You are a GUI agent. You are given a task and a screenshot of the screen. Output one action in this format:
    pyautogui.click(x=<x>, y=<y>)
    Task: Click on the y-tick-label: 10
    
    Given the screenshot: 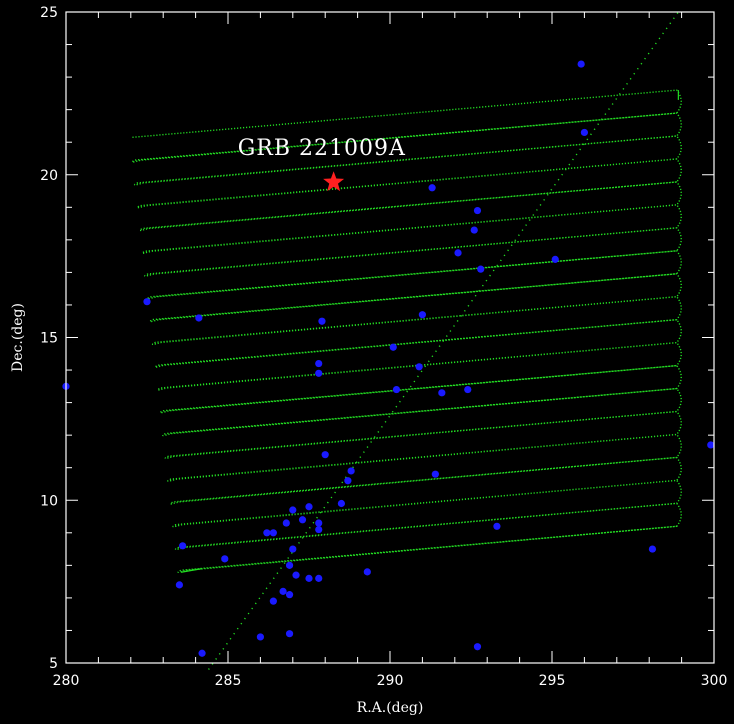 What is the action you would take?
    pyautogui.click(x=49, y=501)
    